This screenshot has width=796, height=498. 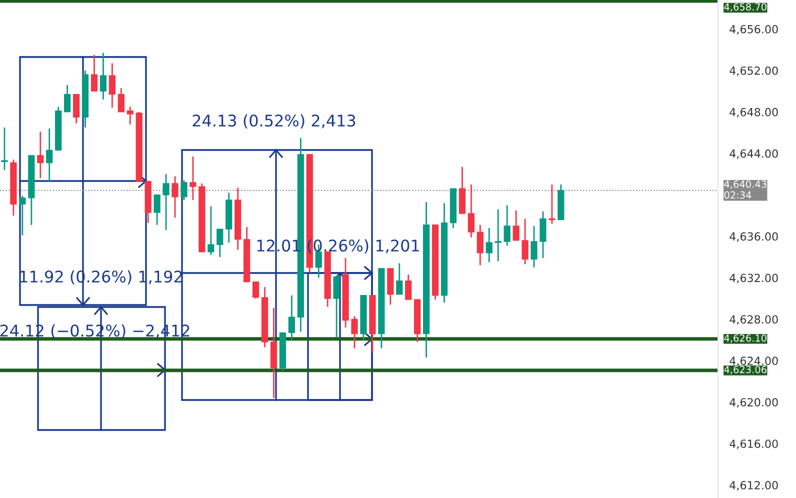 I want to click on ref-line-label: 4,623.06, so click(x=745, y=370).